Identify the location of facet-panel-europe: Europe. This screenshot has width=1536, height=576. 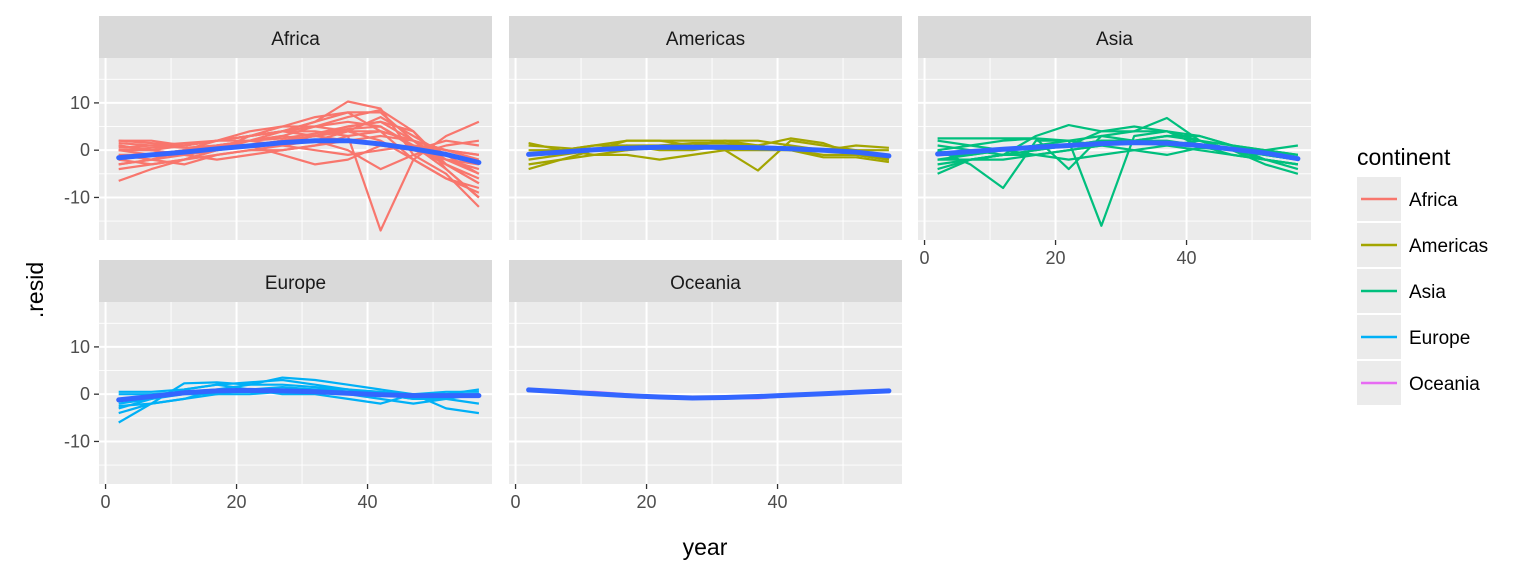
(295, 372).